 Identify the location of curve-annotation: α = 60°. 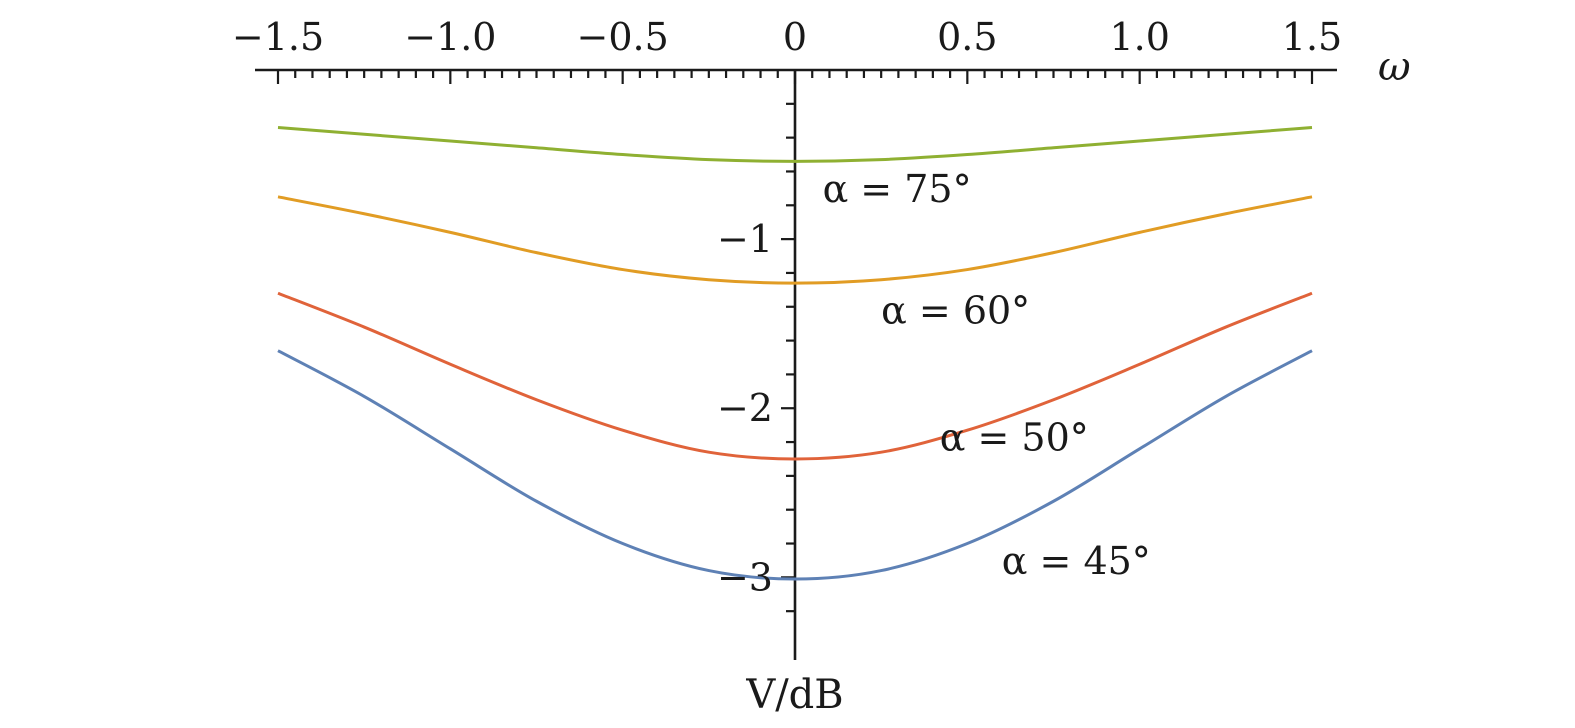
(955, 311).